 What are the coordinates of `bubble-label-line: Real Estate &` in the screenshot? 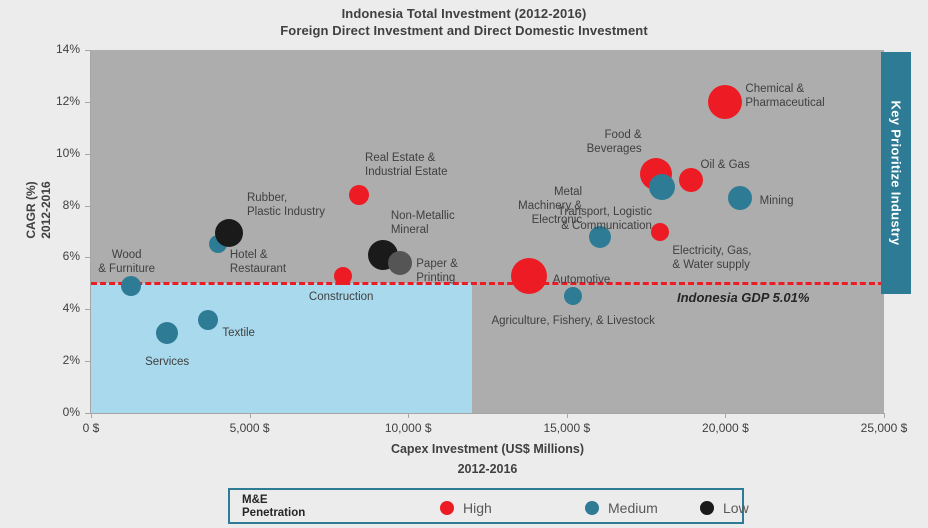 It's located at (400, 158).